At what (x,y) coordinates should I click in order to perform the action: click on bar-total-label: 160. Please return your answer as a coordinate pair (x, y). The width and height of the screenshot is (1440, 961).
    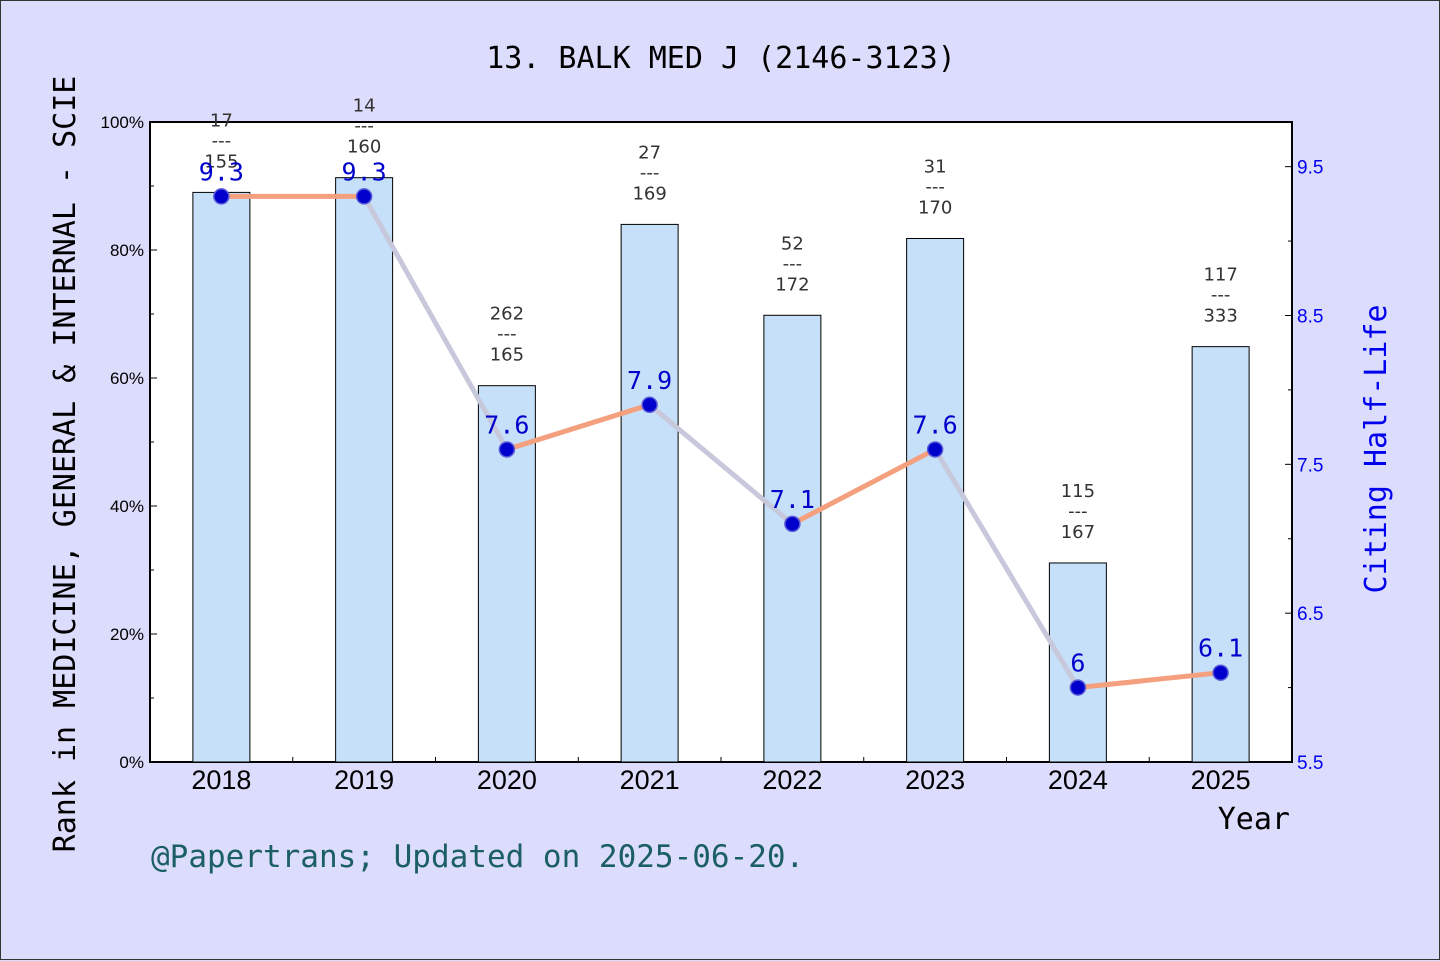
    Looking at the image, I should click on (364, 147).